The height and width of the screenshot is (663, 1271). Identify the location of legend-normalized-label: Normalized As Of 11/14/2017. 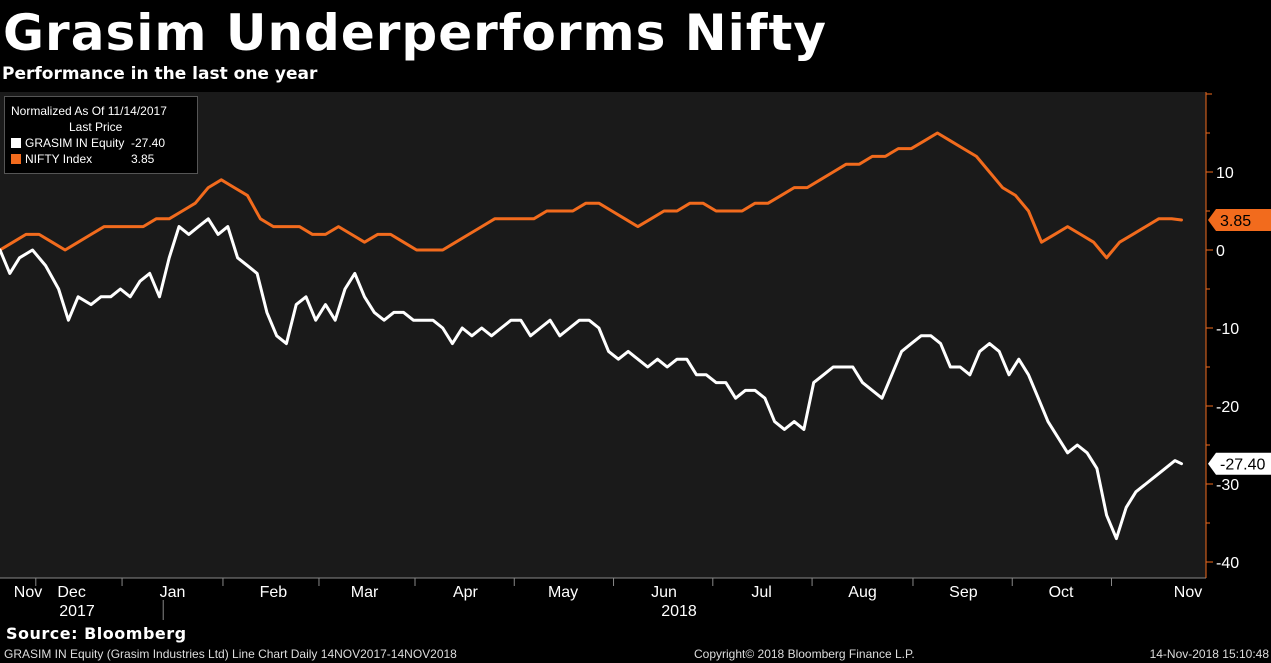
(89, 111).